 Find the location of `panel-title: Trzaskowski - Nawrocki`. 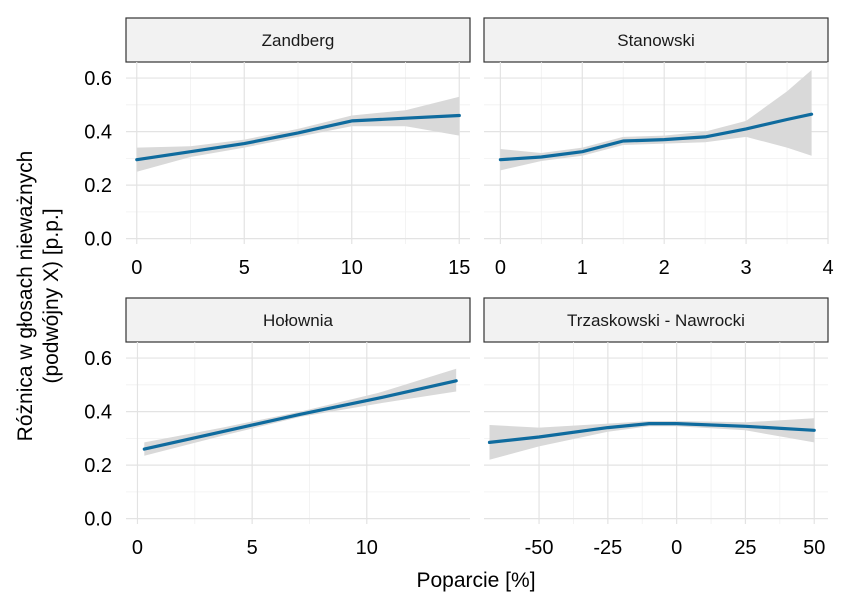

panel-title: Trzaskowski - Nawrocki is located at coordinates (656, 320).